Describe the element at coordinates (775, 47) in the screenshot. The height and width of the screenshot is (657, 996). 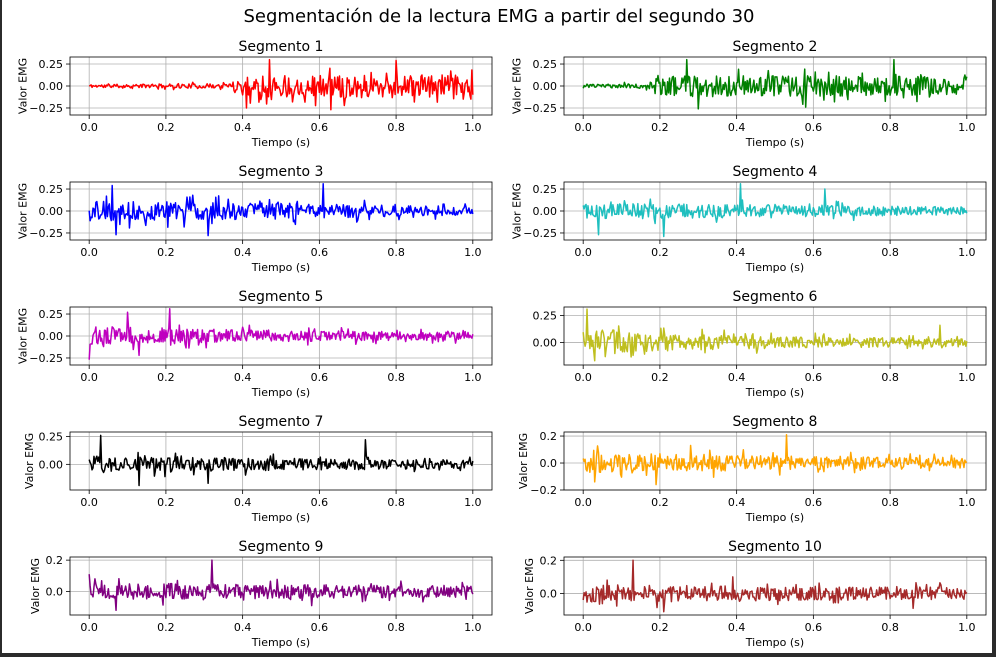
I see `subplot-title: Segmento 2` at that location.